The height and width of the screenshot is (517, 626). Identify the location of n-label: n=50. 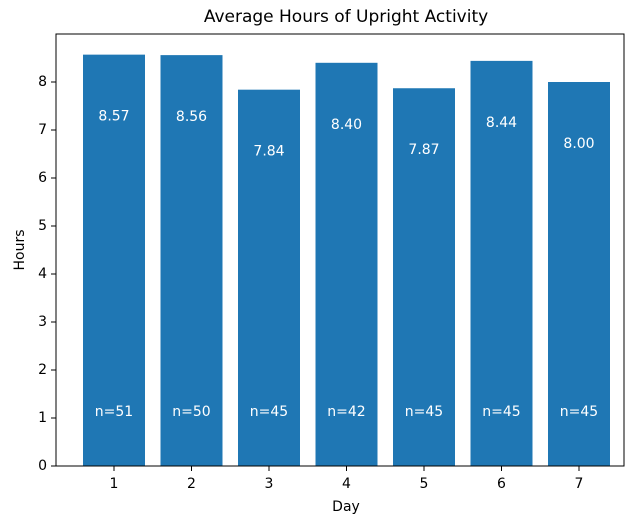
(191, 412).